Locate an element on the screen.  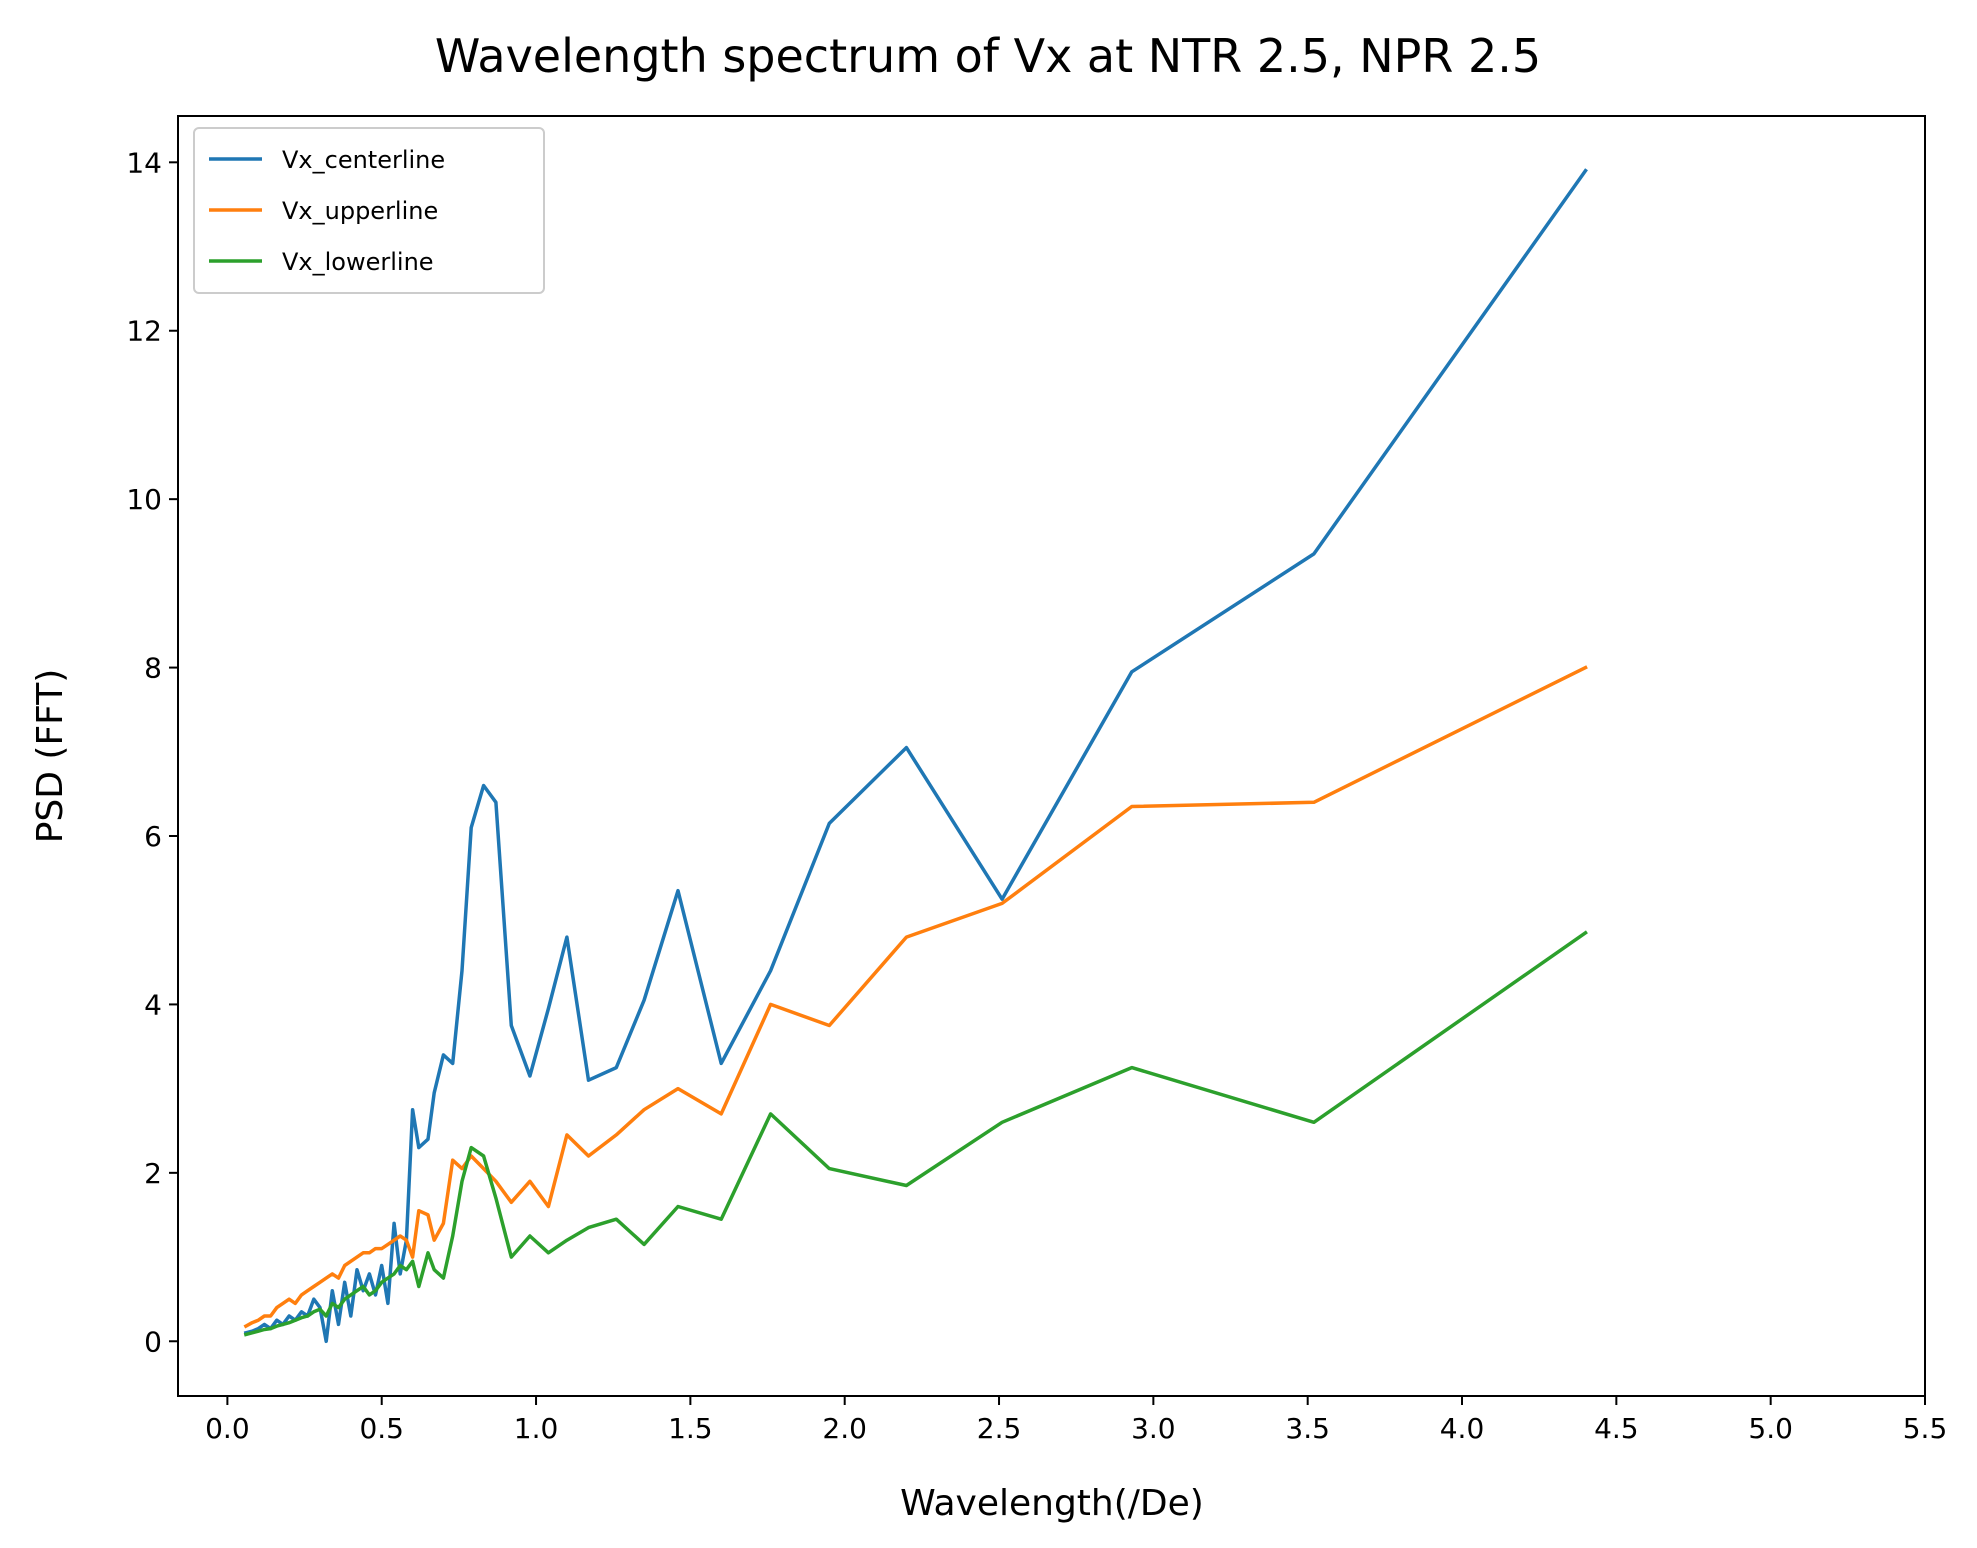
legend-box is located at coordinates (369, 210).